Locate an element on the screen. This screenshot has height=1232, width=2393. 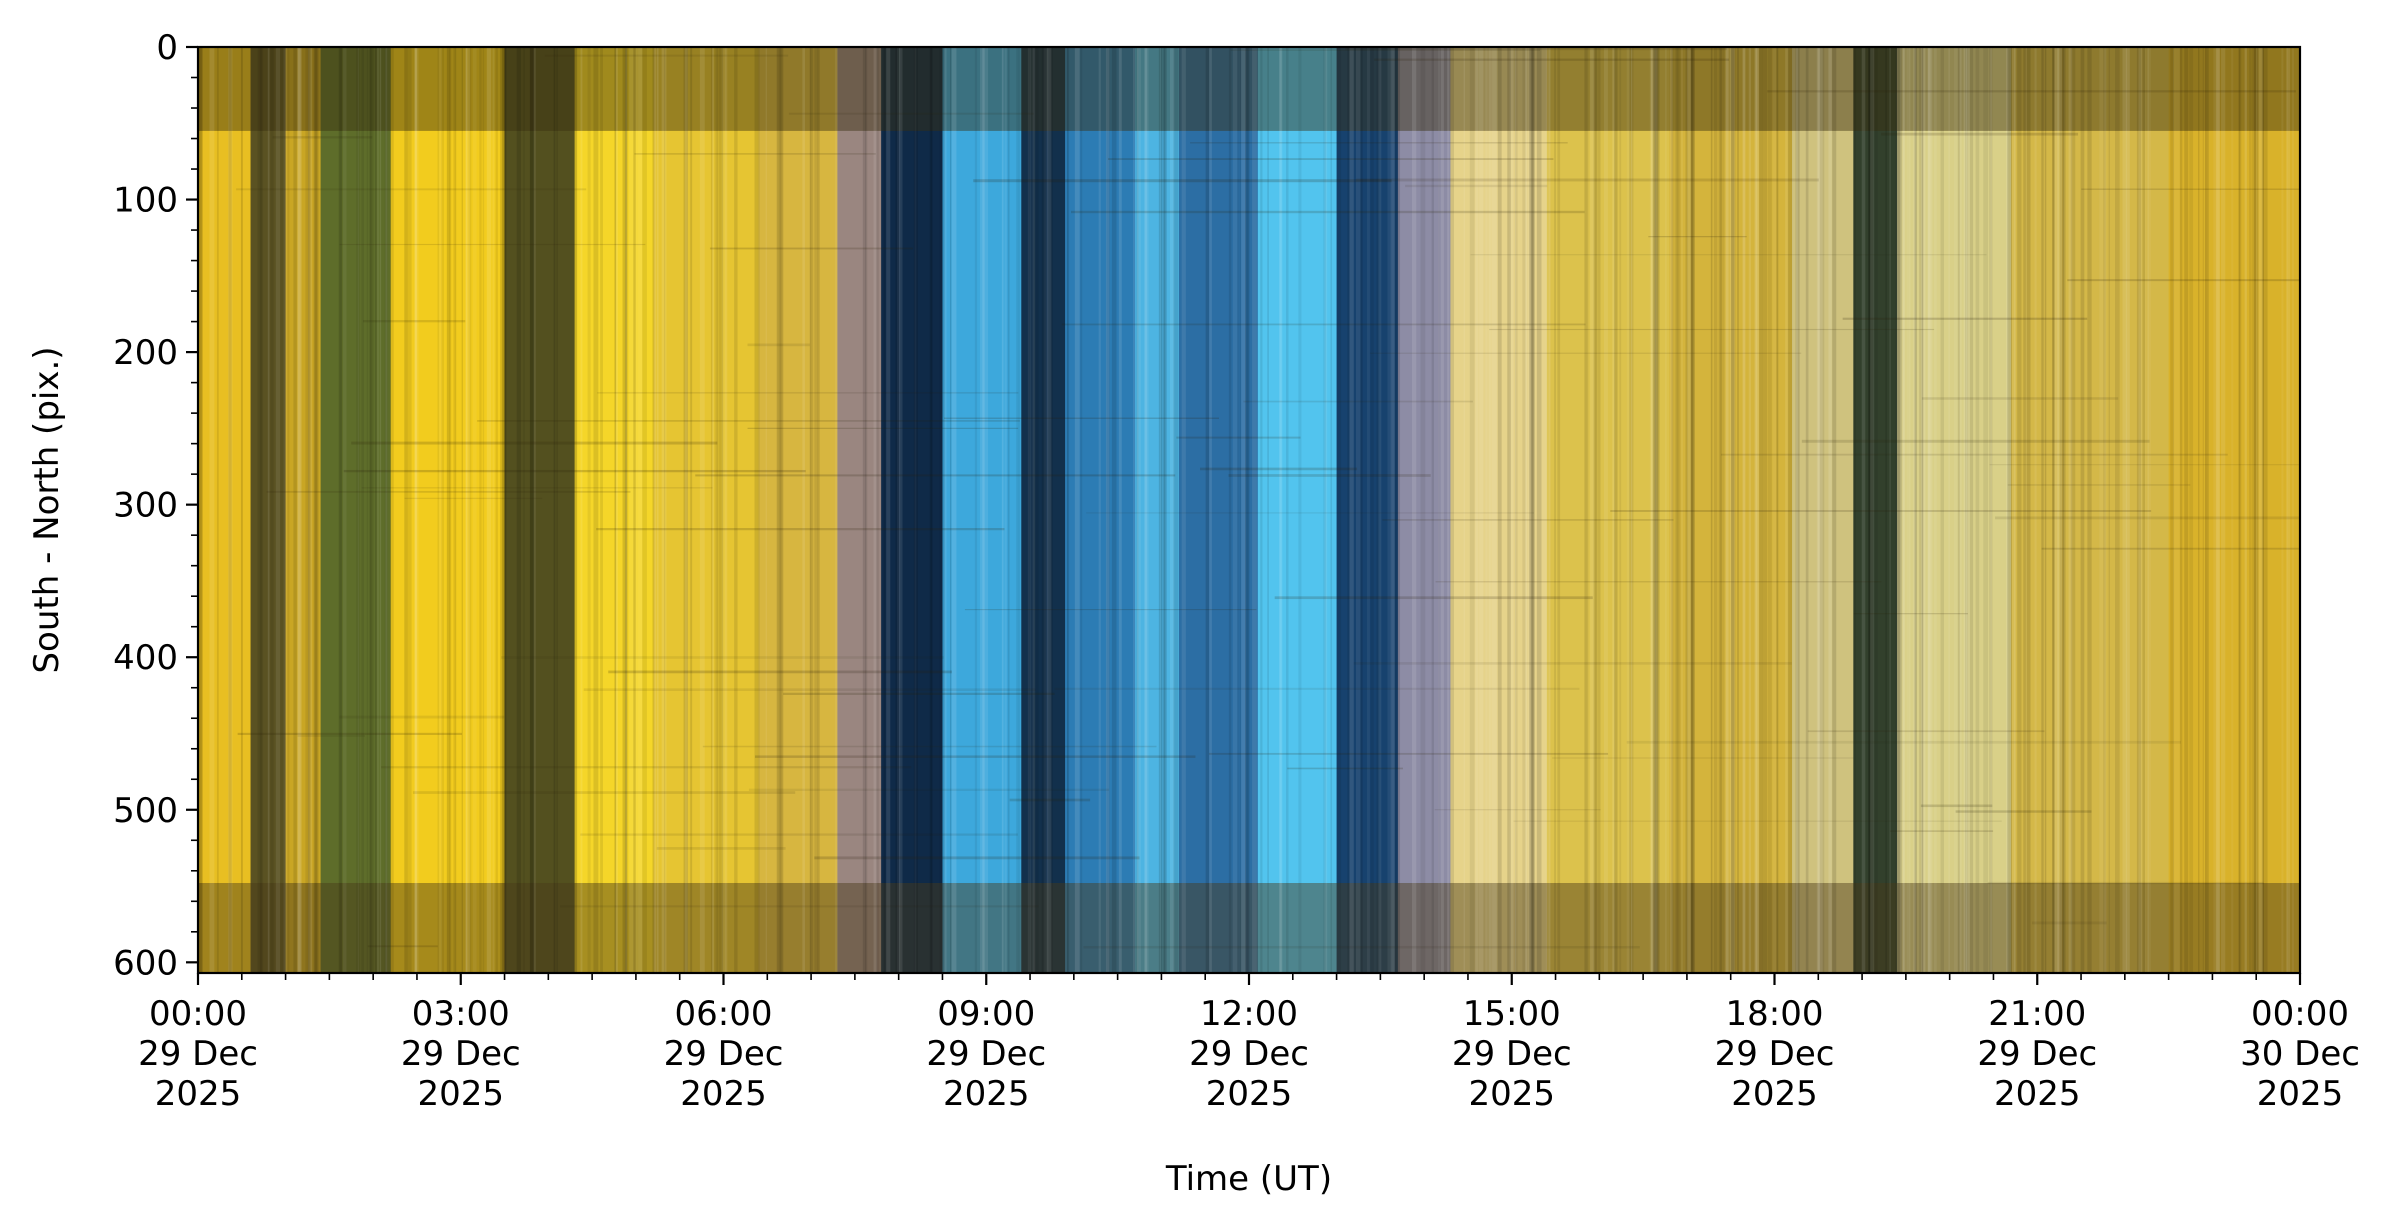
y-tick-label: 600 is located at coordinates (145, 963).